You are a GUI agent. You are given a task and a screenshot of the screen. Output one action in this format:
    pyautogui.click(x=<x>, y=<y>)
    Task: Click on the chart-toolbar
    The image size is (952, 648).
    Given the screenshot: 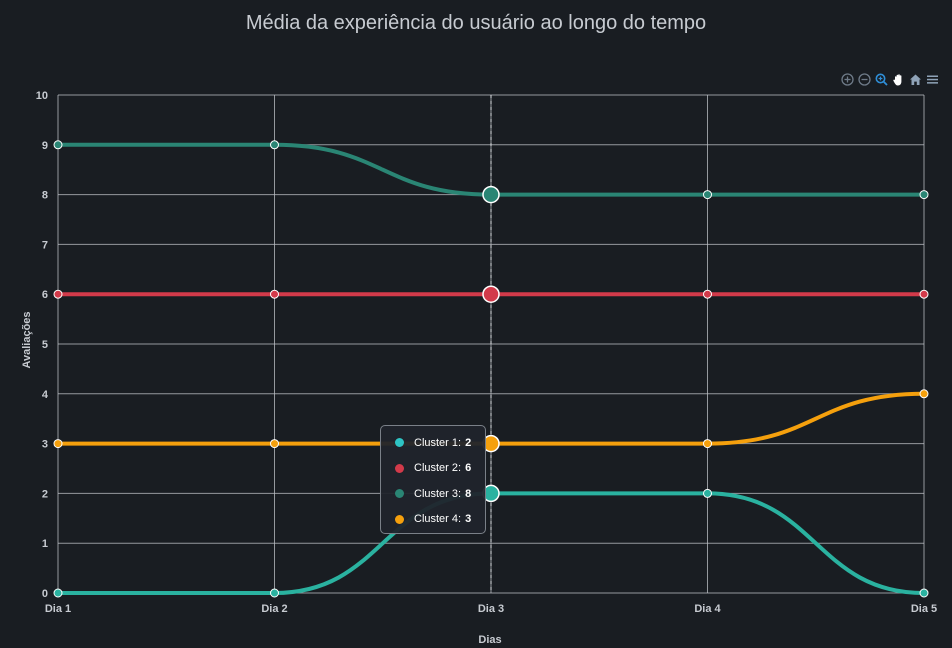 What is the action you would take?
    pyautogui.click(x=890, y=79)
    